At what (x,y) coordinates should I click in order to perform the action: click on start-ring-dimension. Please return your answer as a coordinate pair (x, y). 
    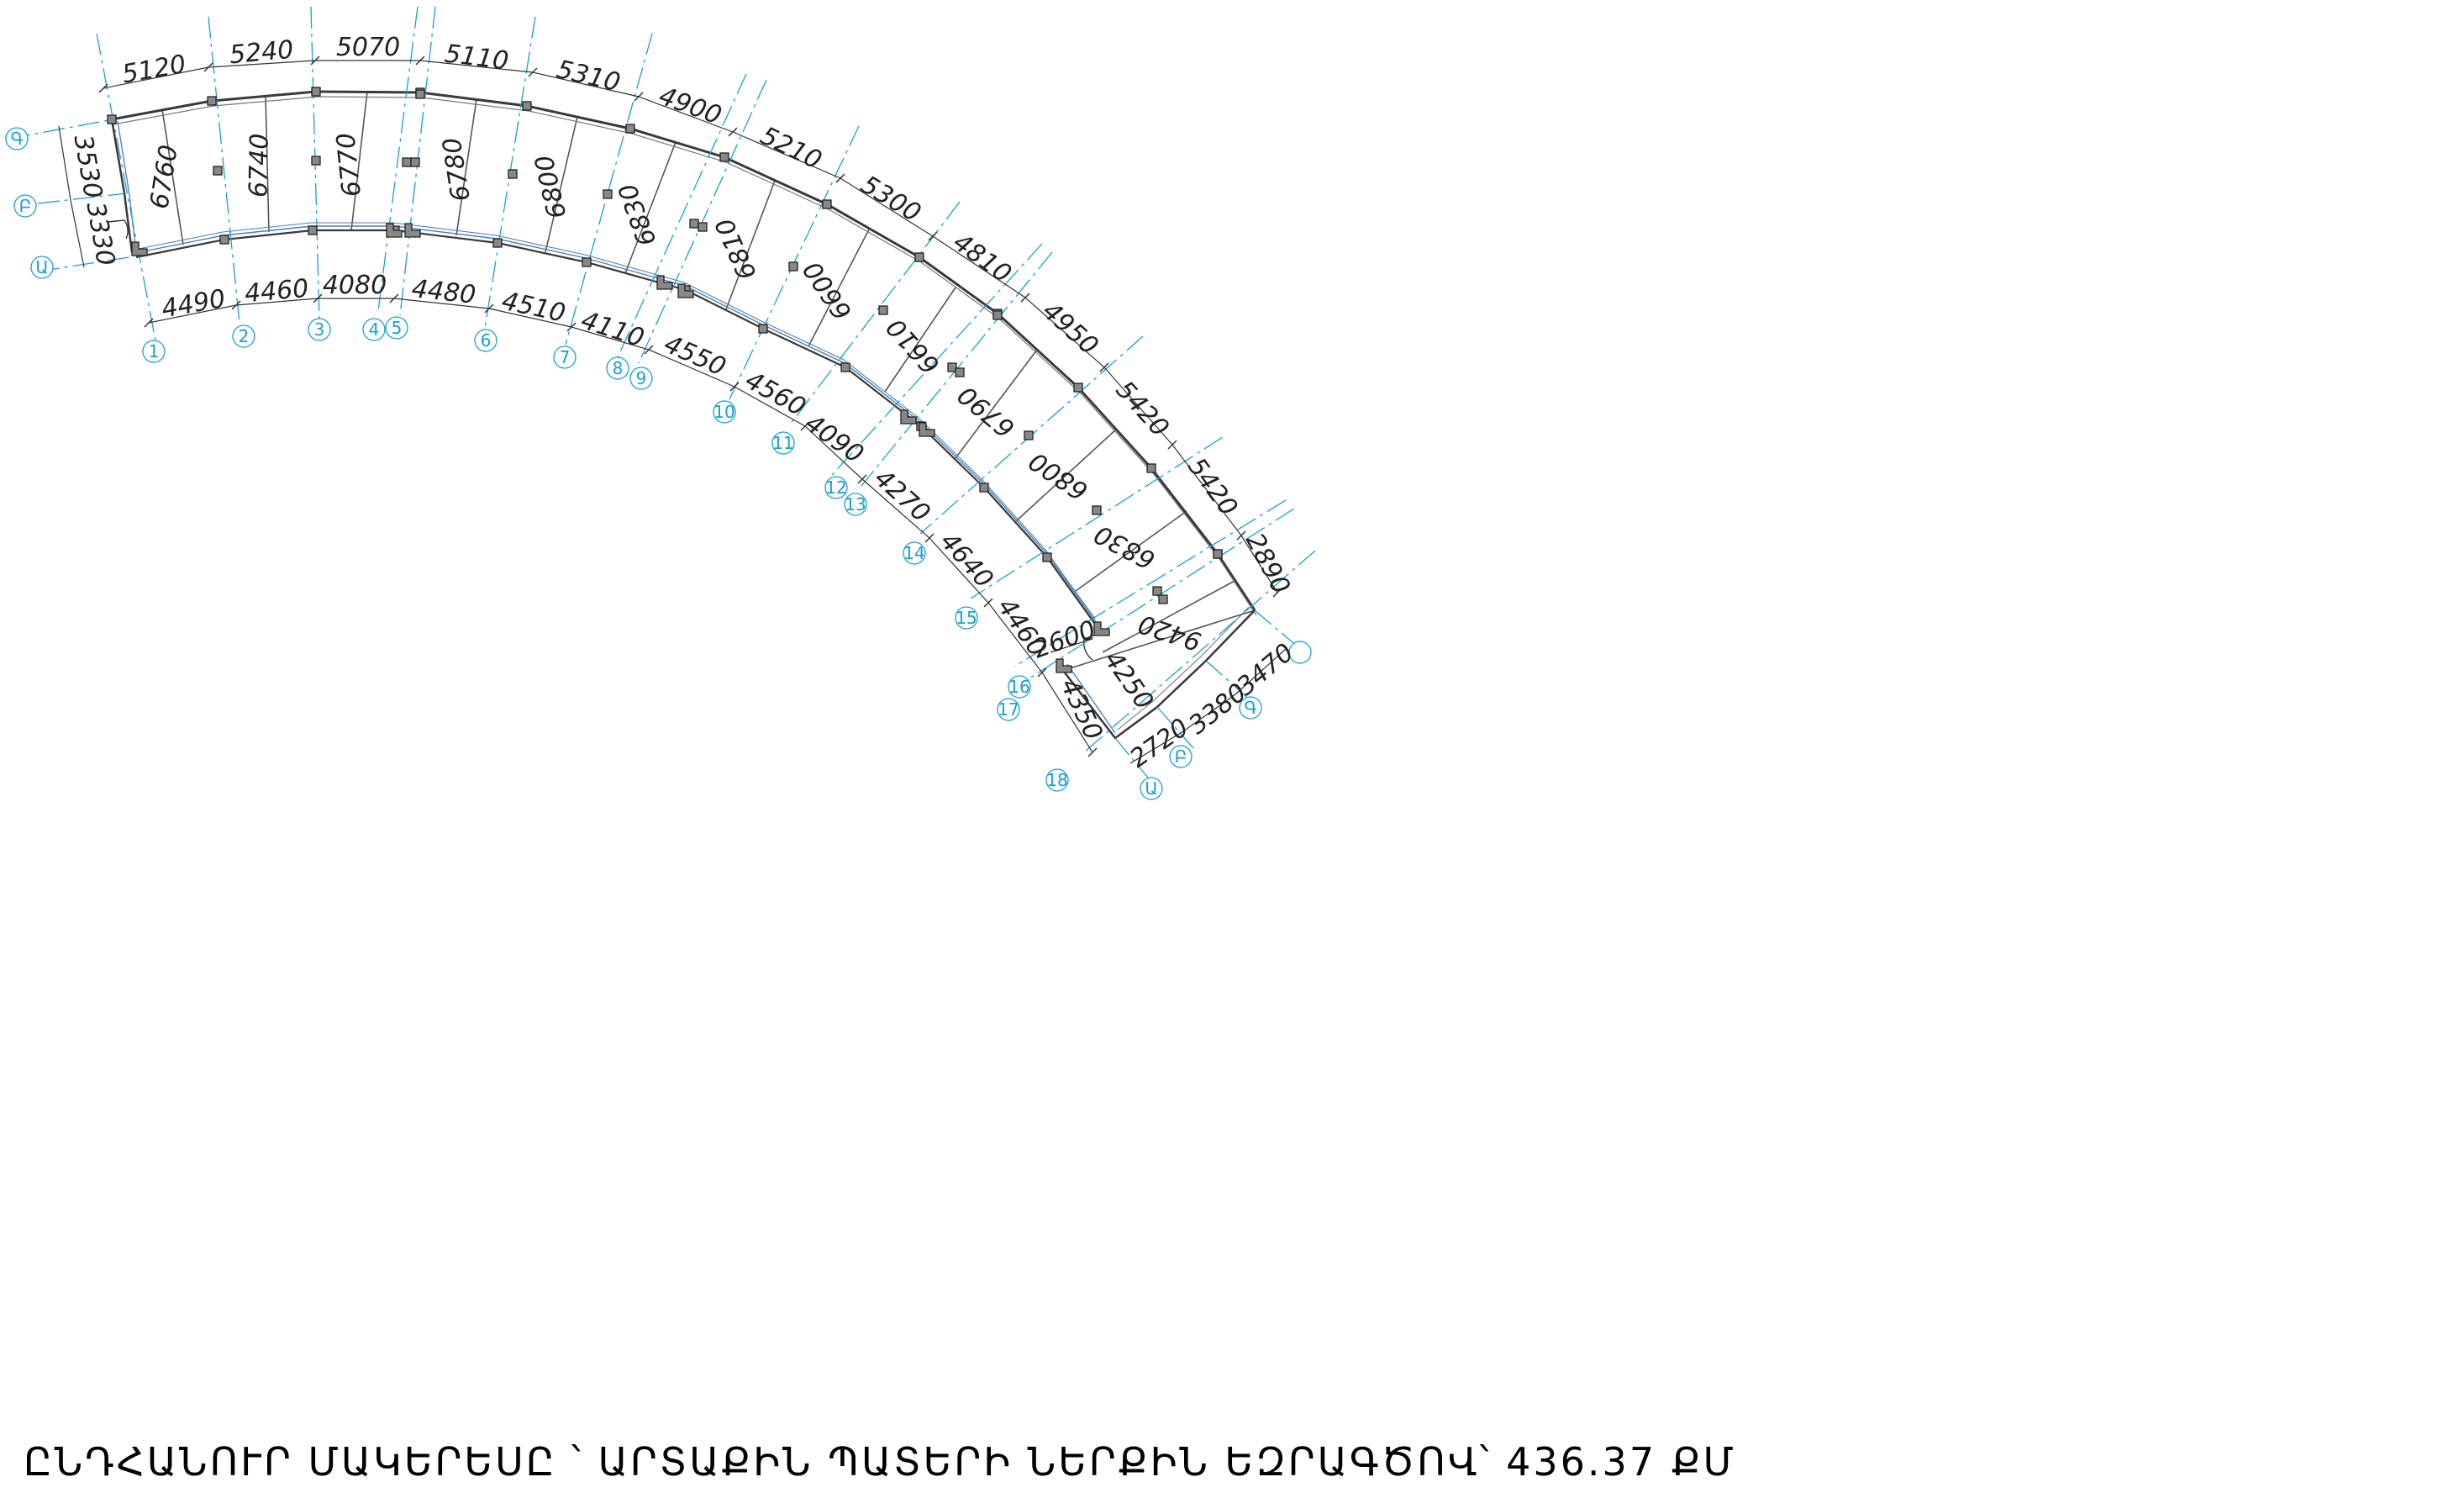
    Looking at the image, I should click on (71, 196).